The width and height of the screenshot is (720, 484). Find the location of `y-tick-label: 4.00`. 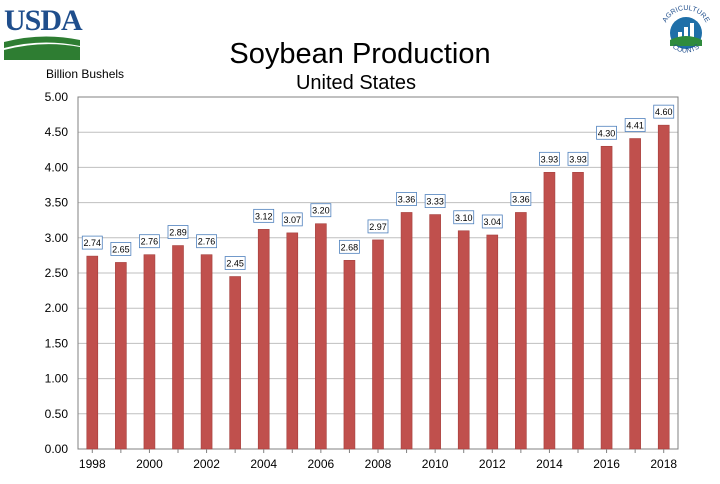

y-tick-label: 4.00 is located at coordinates (57, 167).